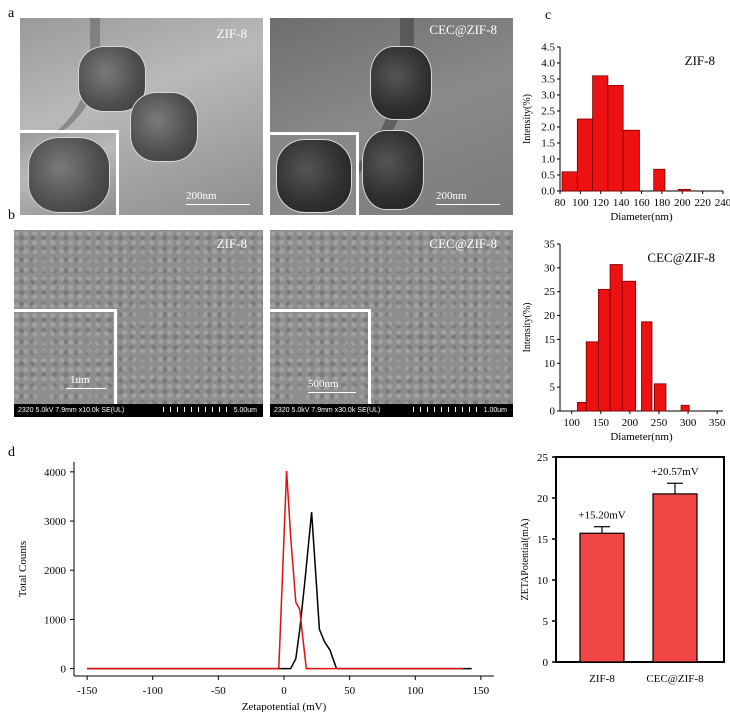 The height and width of the screenshot is (712, 730). What do you see at coordinates (245, 410) in the screenshot?
I see `sem-info-scale: 5.00um` at bounding box center [245, 410].